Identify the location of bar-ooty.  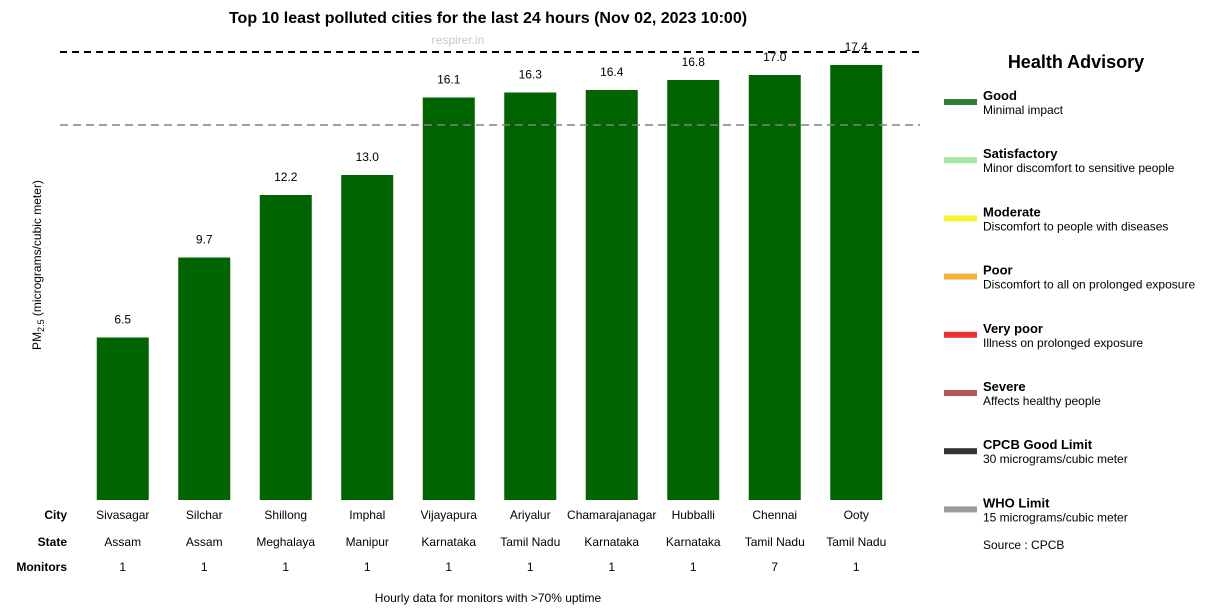
(856, 282).